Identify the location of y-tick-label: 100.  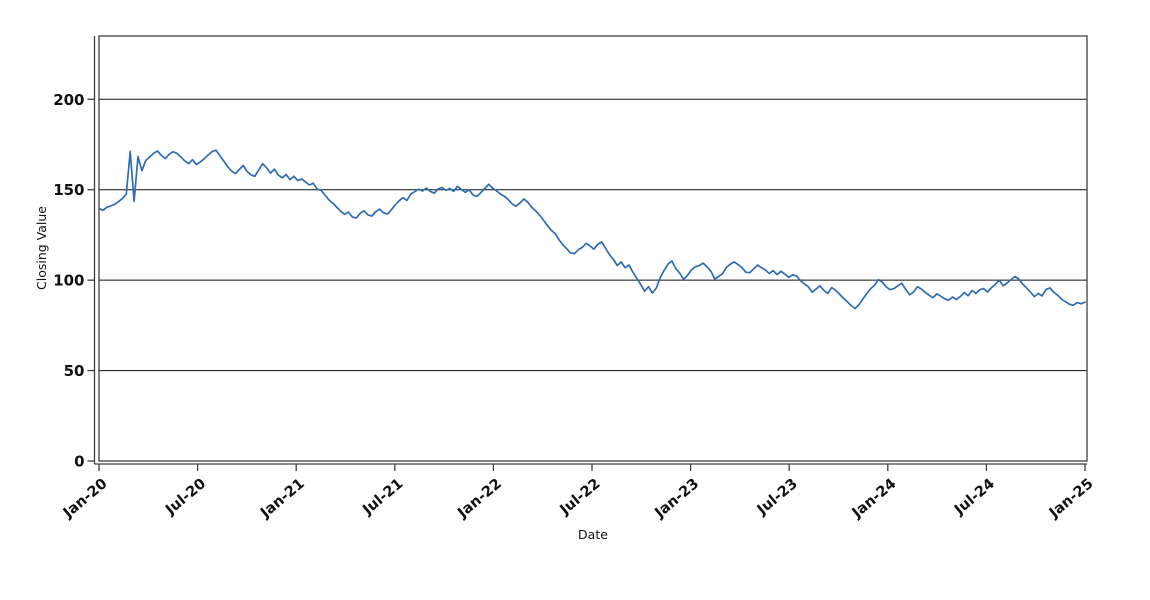
(68, 281).